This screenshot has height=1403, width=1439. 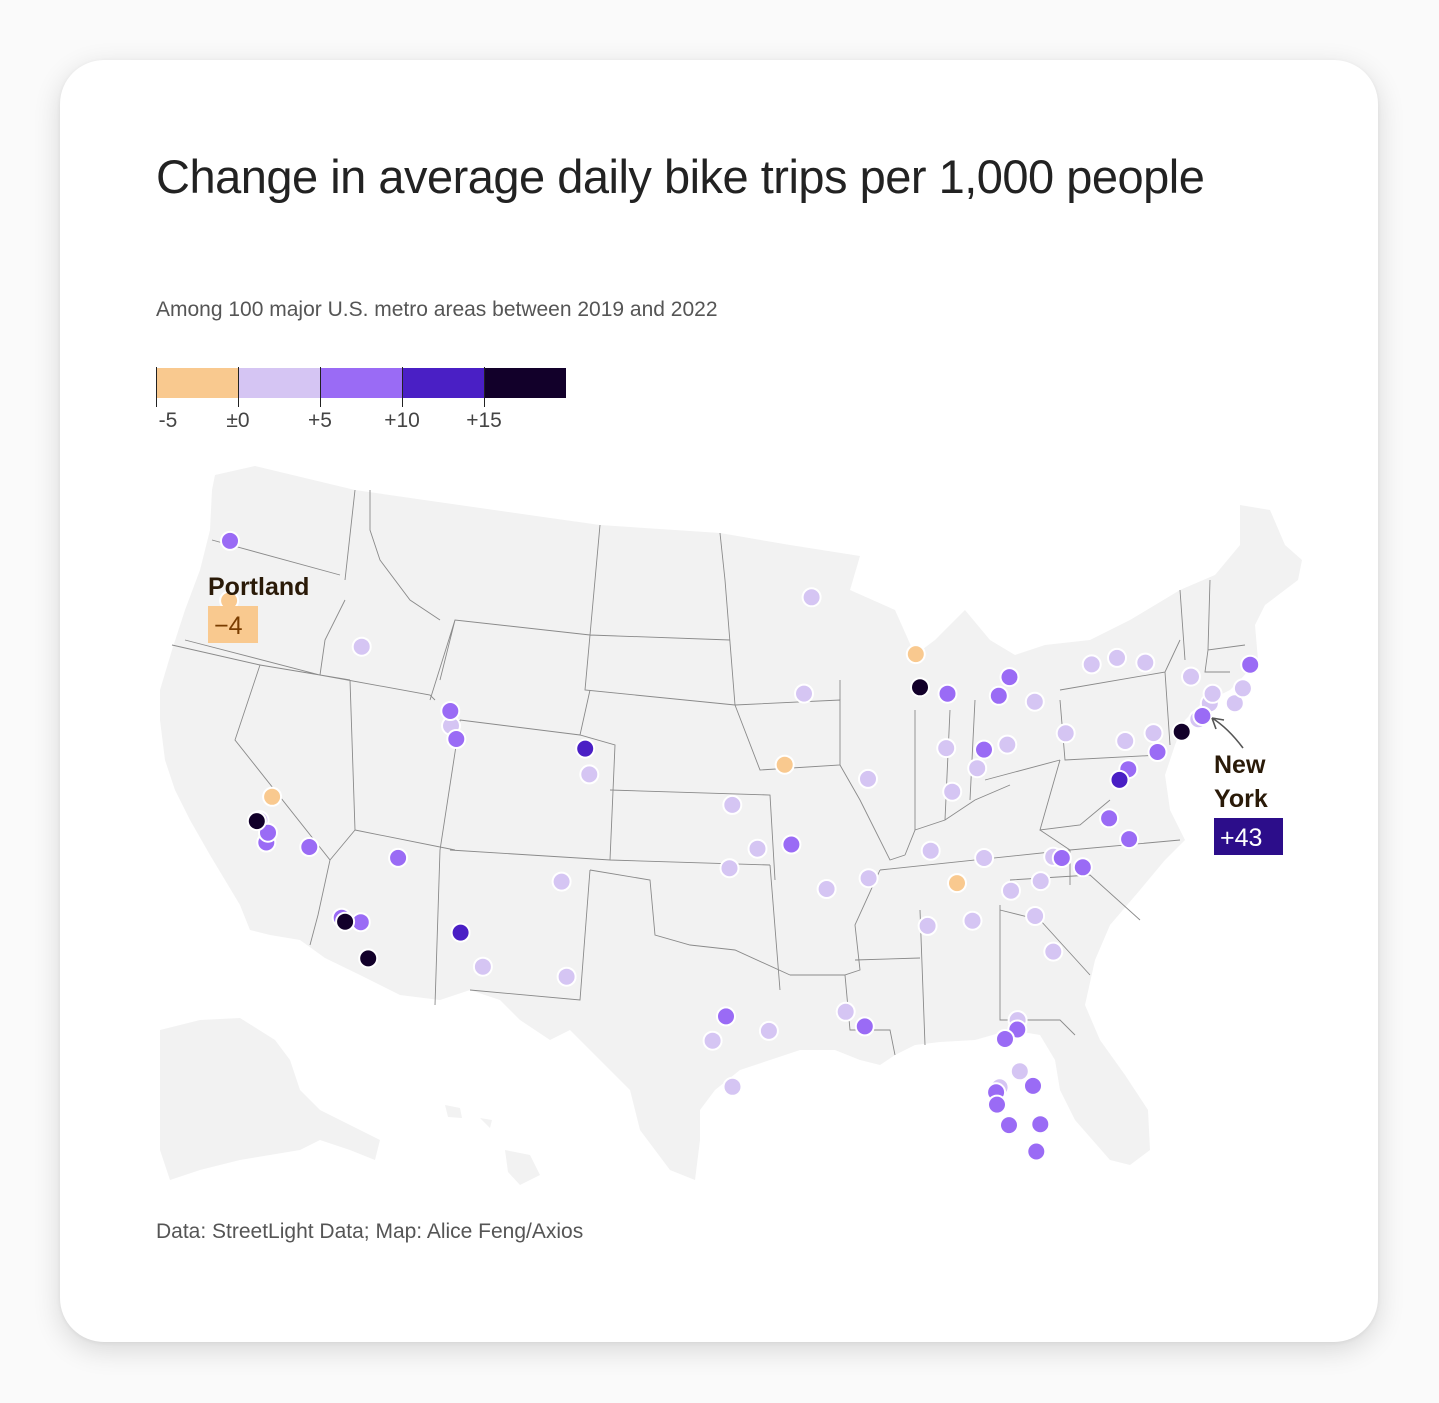 I want to click on hawaii-land, so click(x=492, y=1145).